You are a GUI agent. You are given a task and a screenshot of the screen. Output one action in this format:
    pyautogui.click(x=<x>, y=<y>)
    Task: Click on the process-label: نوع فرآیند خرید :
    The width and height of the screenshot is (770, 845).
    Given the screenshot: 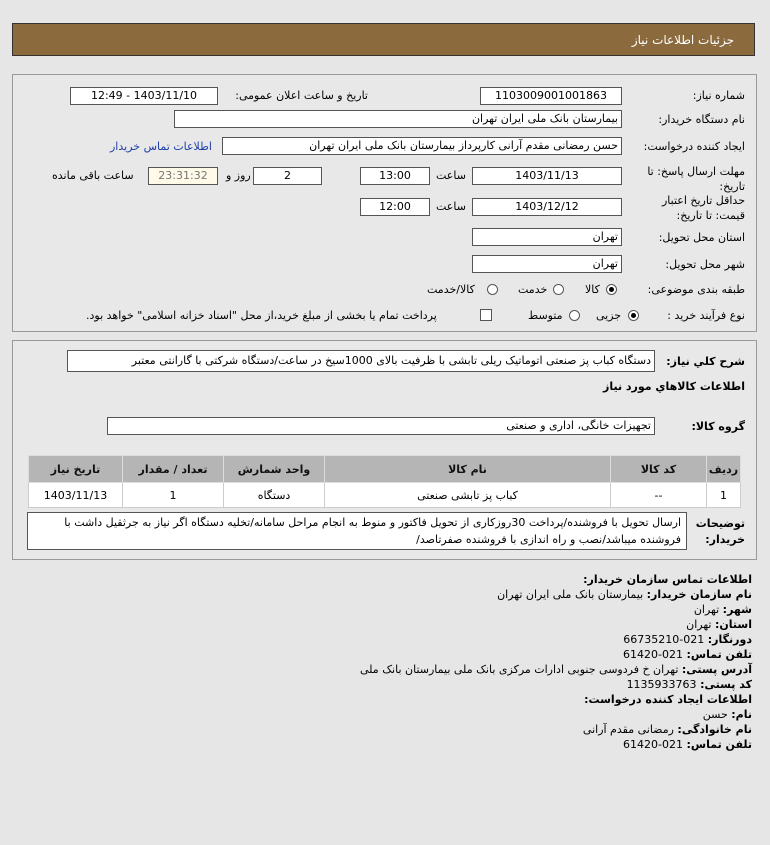 What is the action you would take?
    pyautogui.click(x=706, y=315)
    